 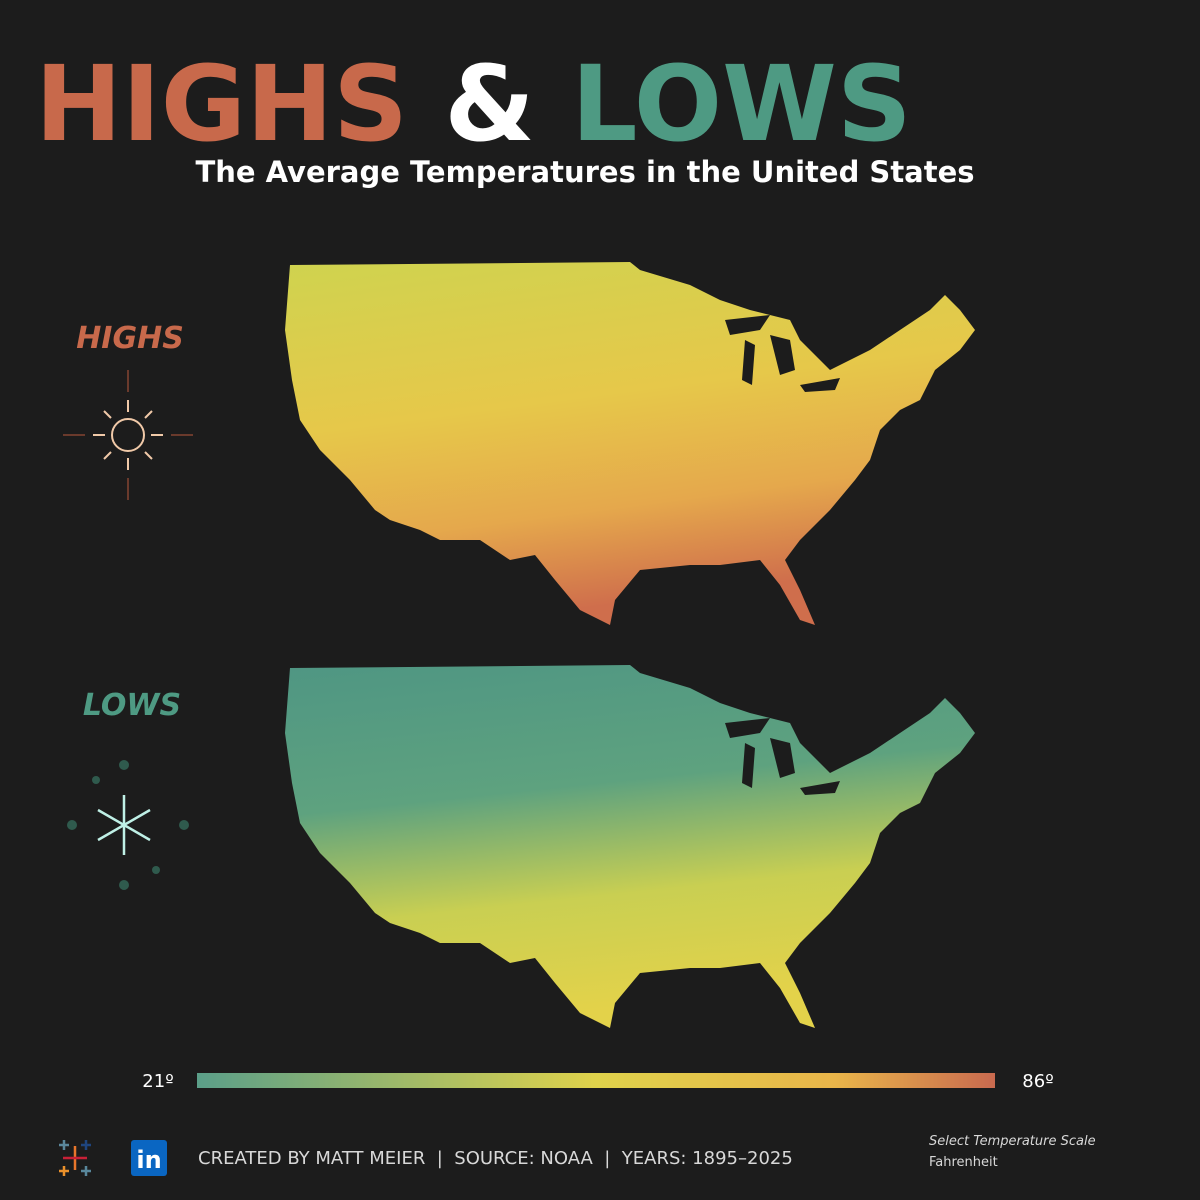 What do you see at coordinates (596, 1080) in the screenshot?
I see `color-scale` at bounding box center [596, 1080].